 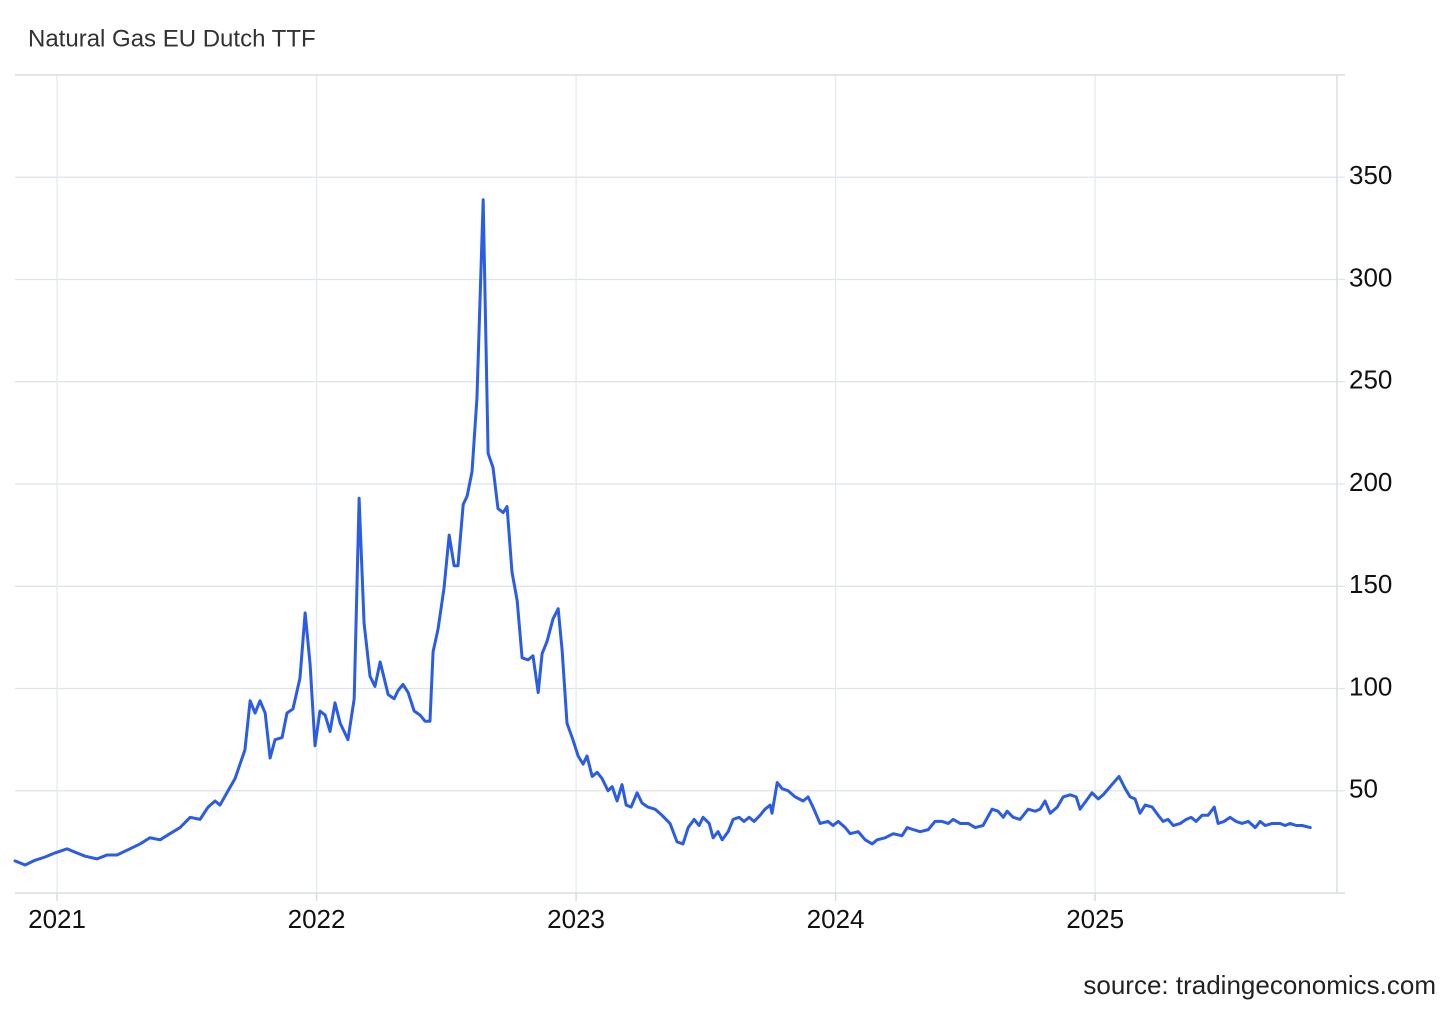 I want to click on chart-title: Natural Gas EU Dutch TTF, so click(x=172, y=38).